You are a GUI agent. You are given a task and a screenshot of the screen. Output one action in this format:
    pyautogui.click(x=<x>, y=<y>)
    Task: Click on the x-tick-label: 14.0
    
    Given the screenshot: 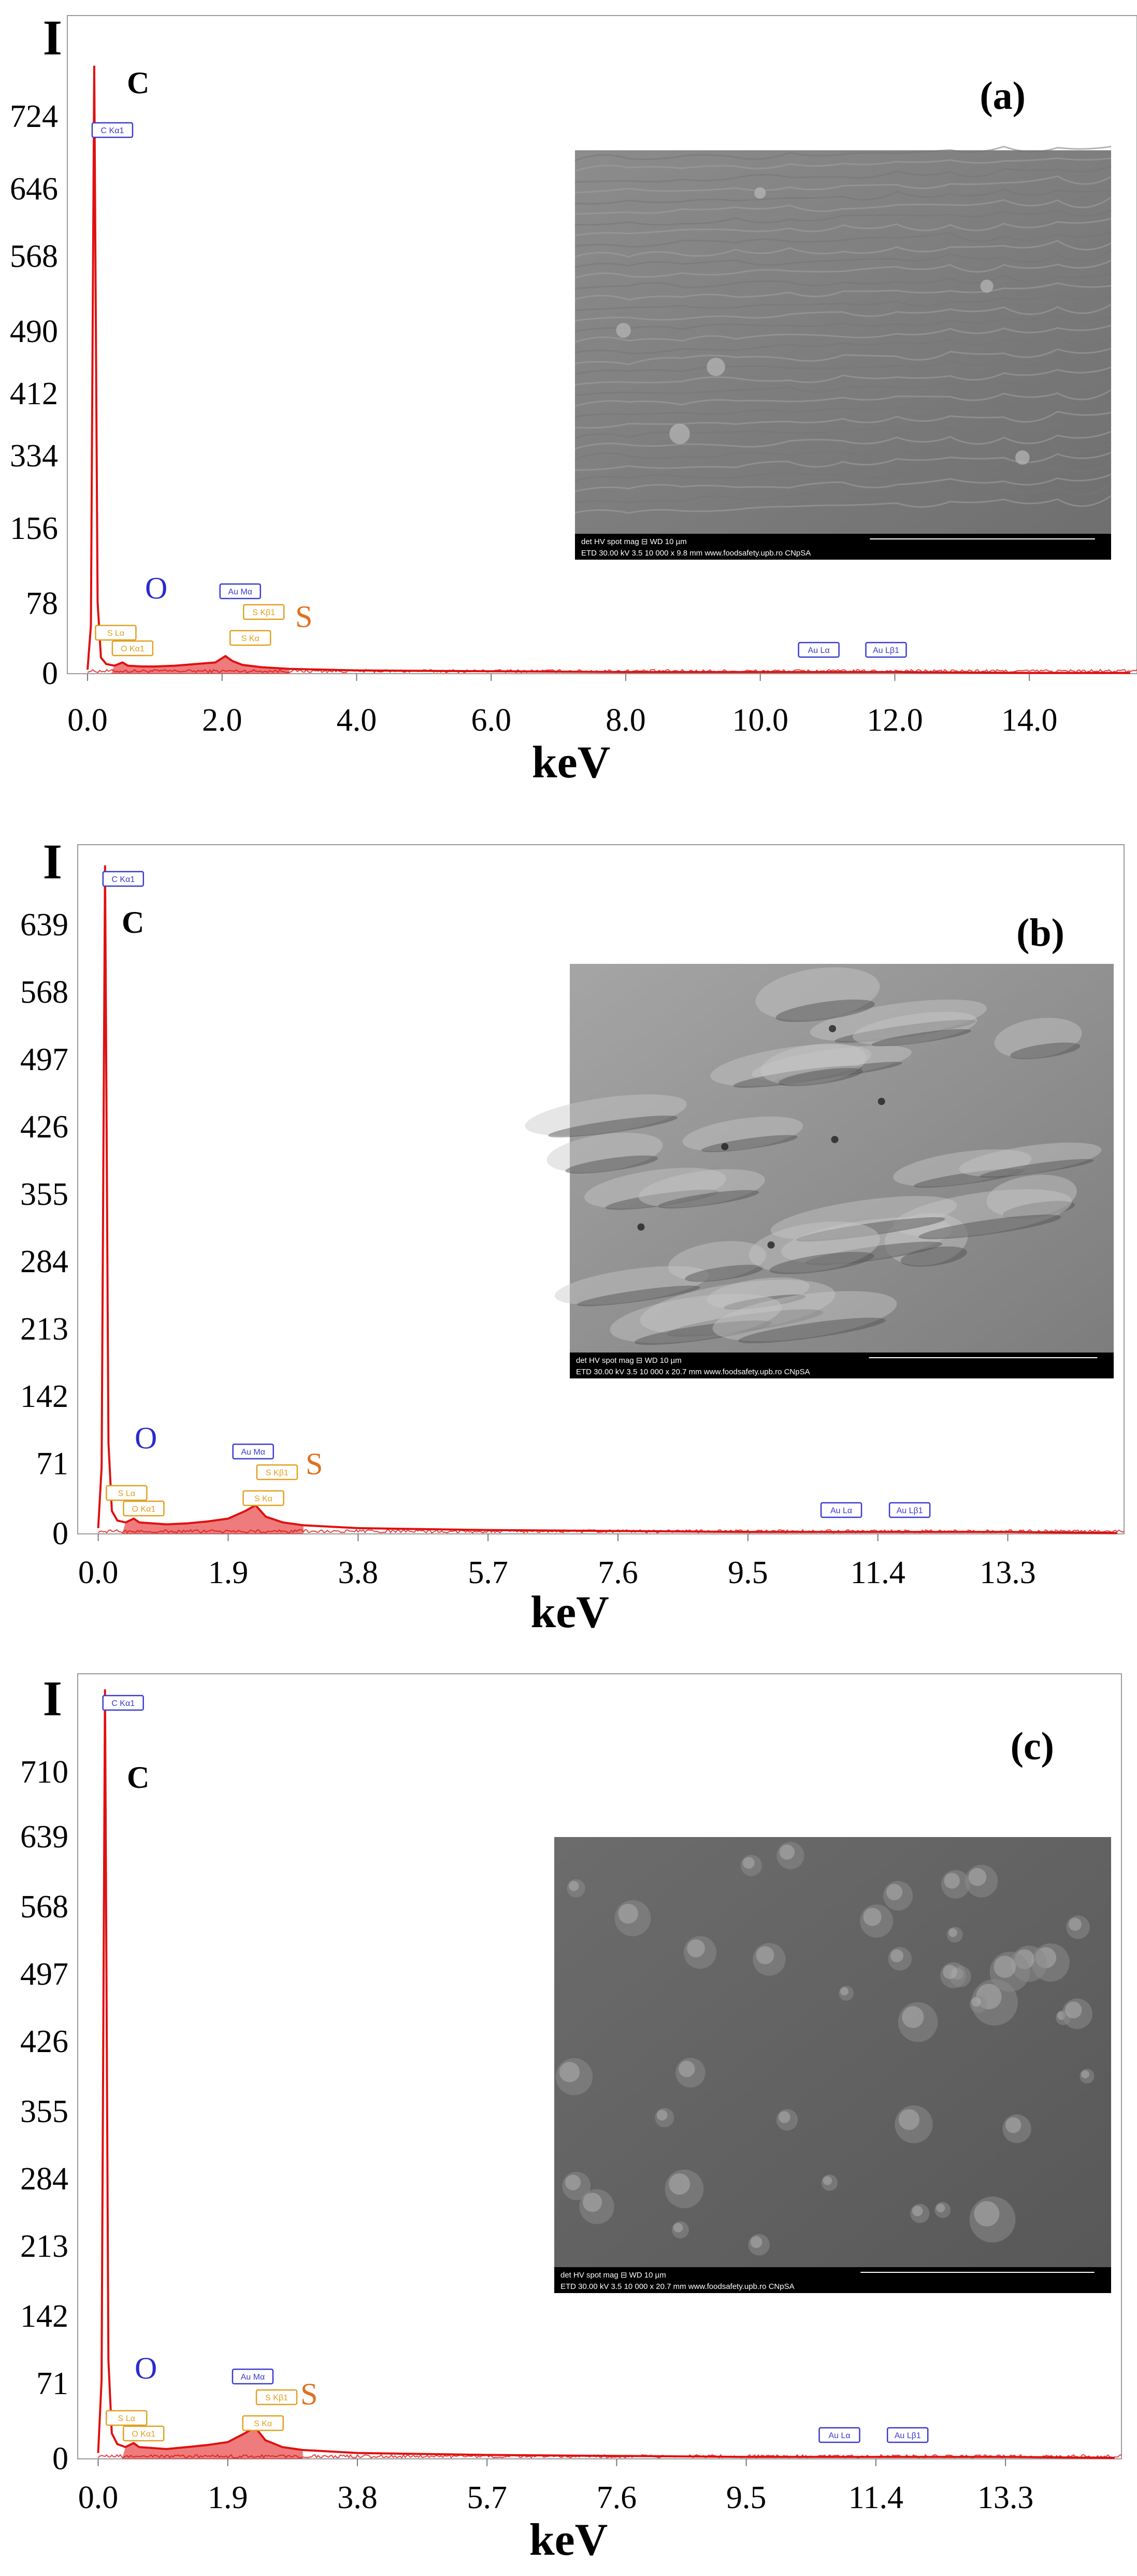 What is the action you would take?
    pyautogui.click(x=1029, y=720)
    